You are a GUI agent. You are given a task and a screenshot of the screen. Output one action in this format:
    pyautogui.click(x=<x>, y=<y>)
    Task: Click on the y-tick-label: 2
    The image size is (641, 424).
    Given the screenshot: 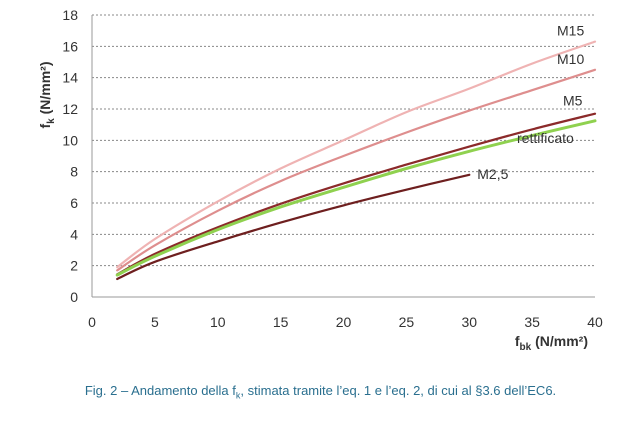 What is the action you would take?
    pyautogui.click(x=74, y=266)
    